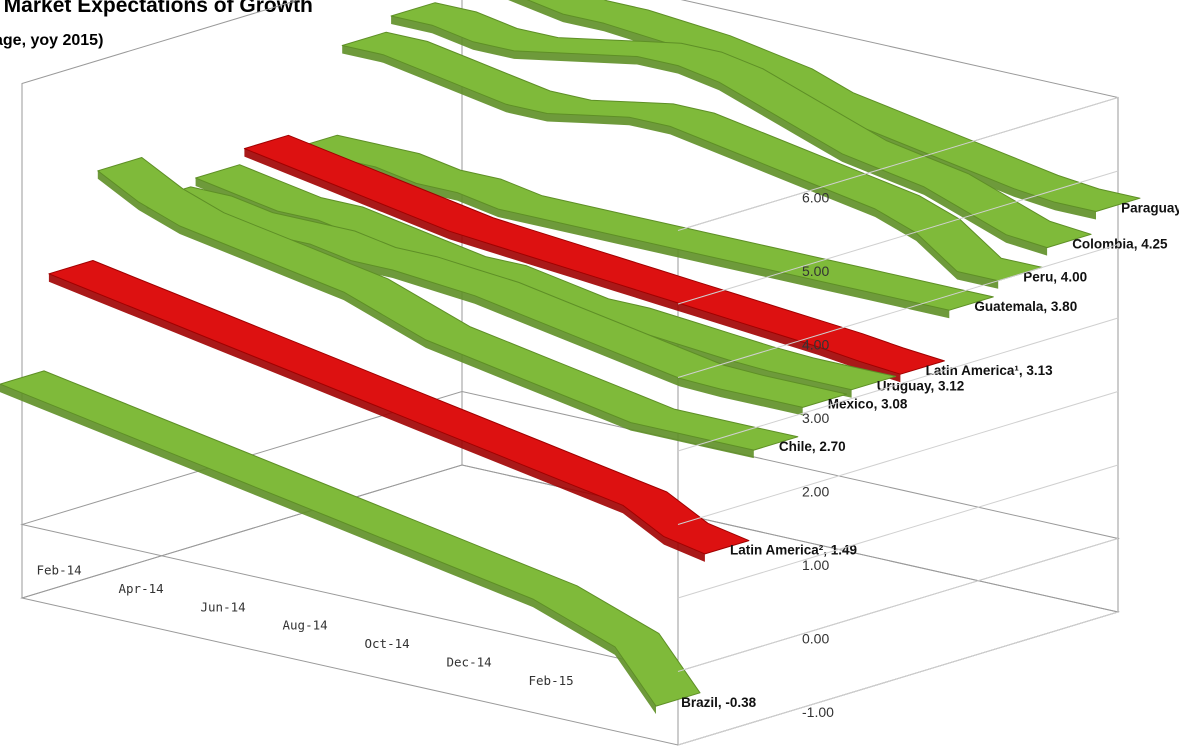  What do you see at coordinates (551, 680) in the screenshot?
I see `x-tick-label: Feb-15` at bounding box center [551, 680].